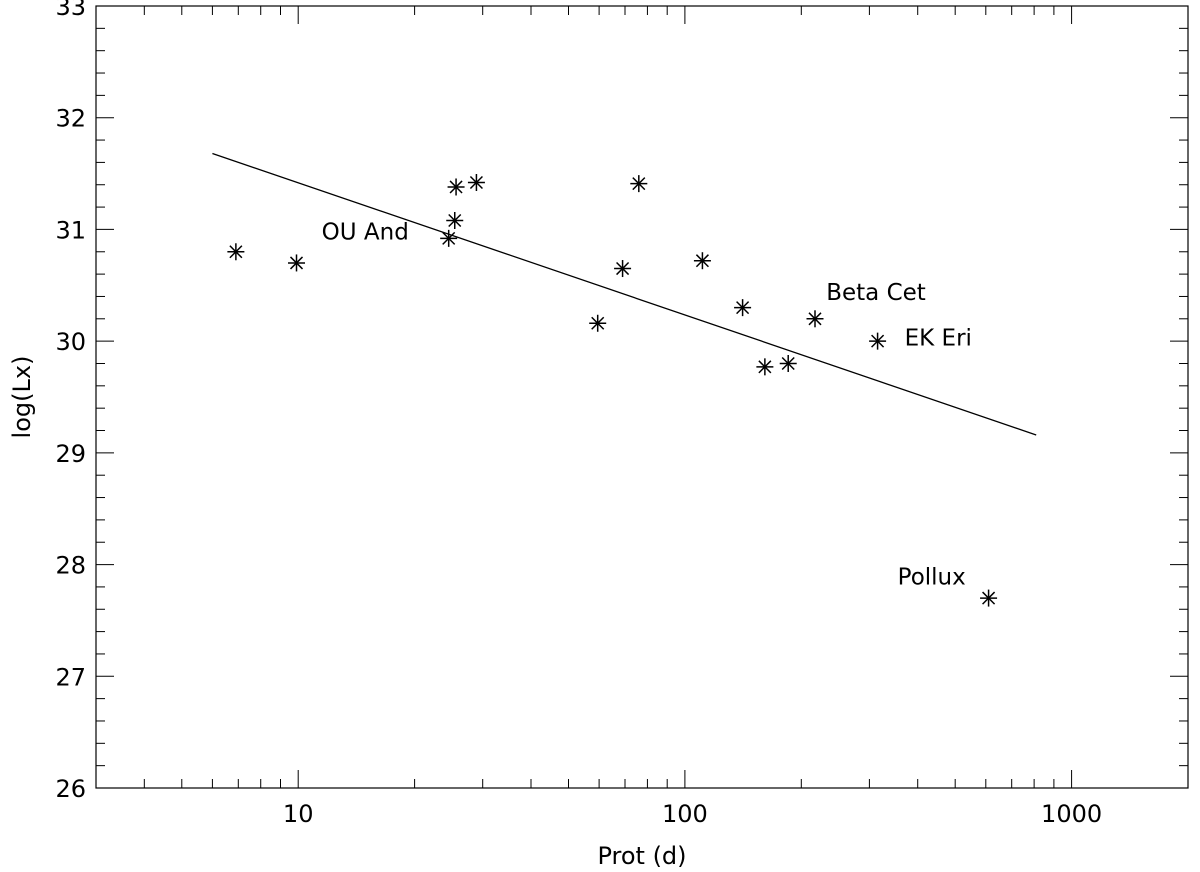  Describe the element at coordinates (298, 814) in the screenshot. I see `x-tick-label: 10` at that location.